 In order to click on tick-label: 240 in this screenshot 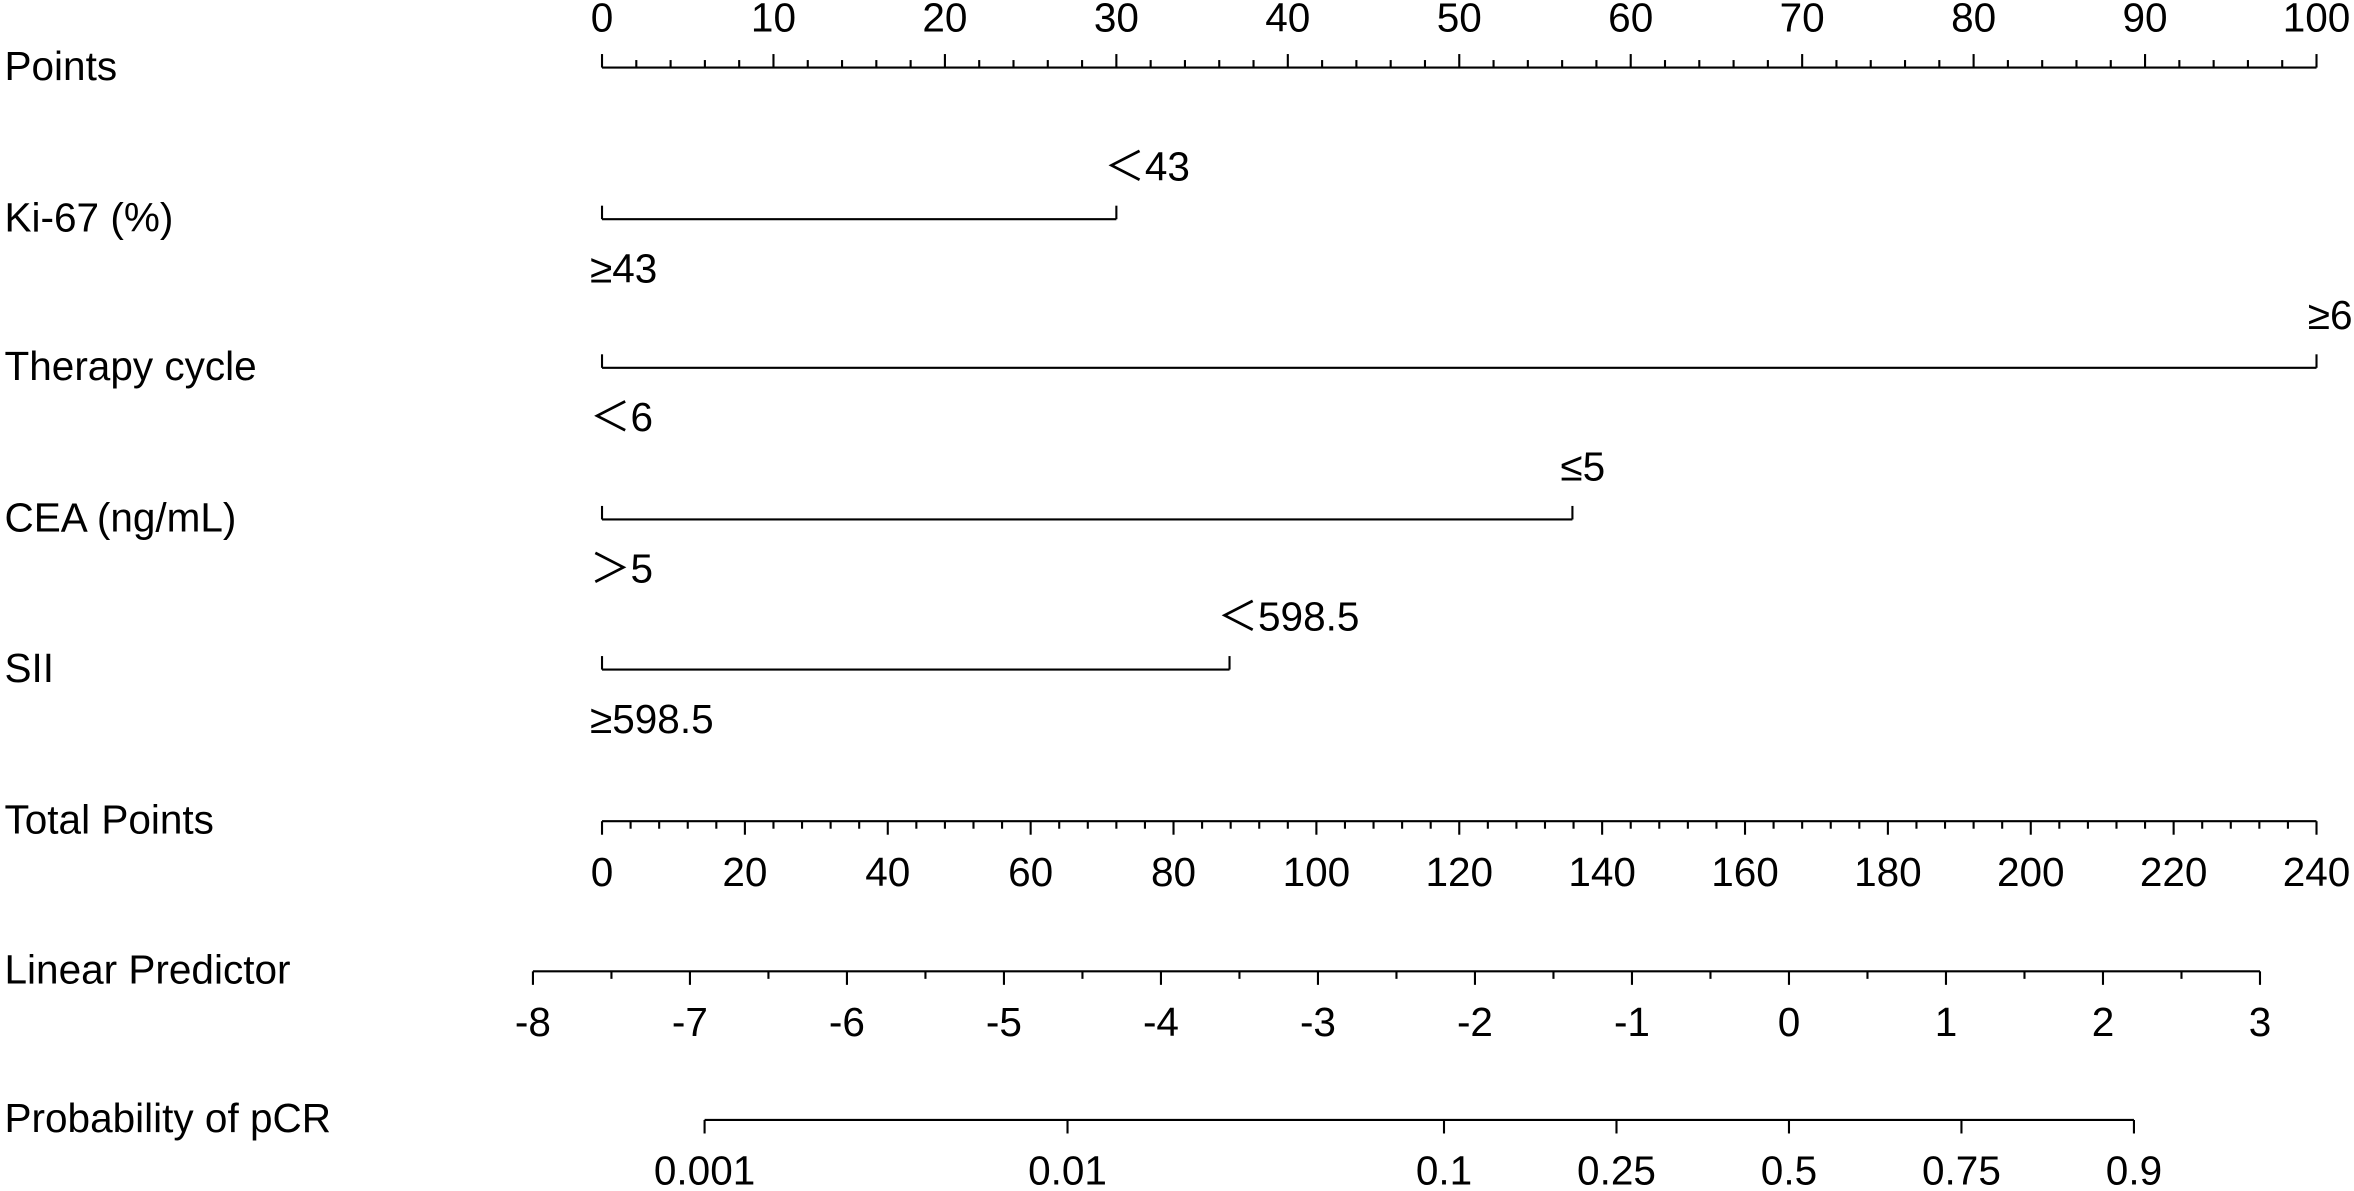, I will do `click(2317, 872)`.